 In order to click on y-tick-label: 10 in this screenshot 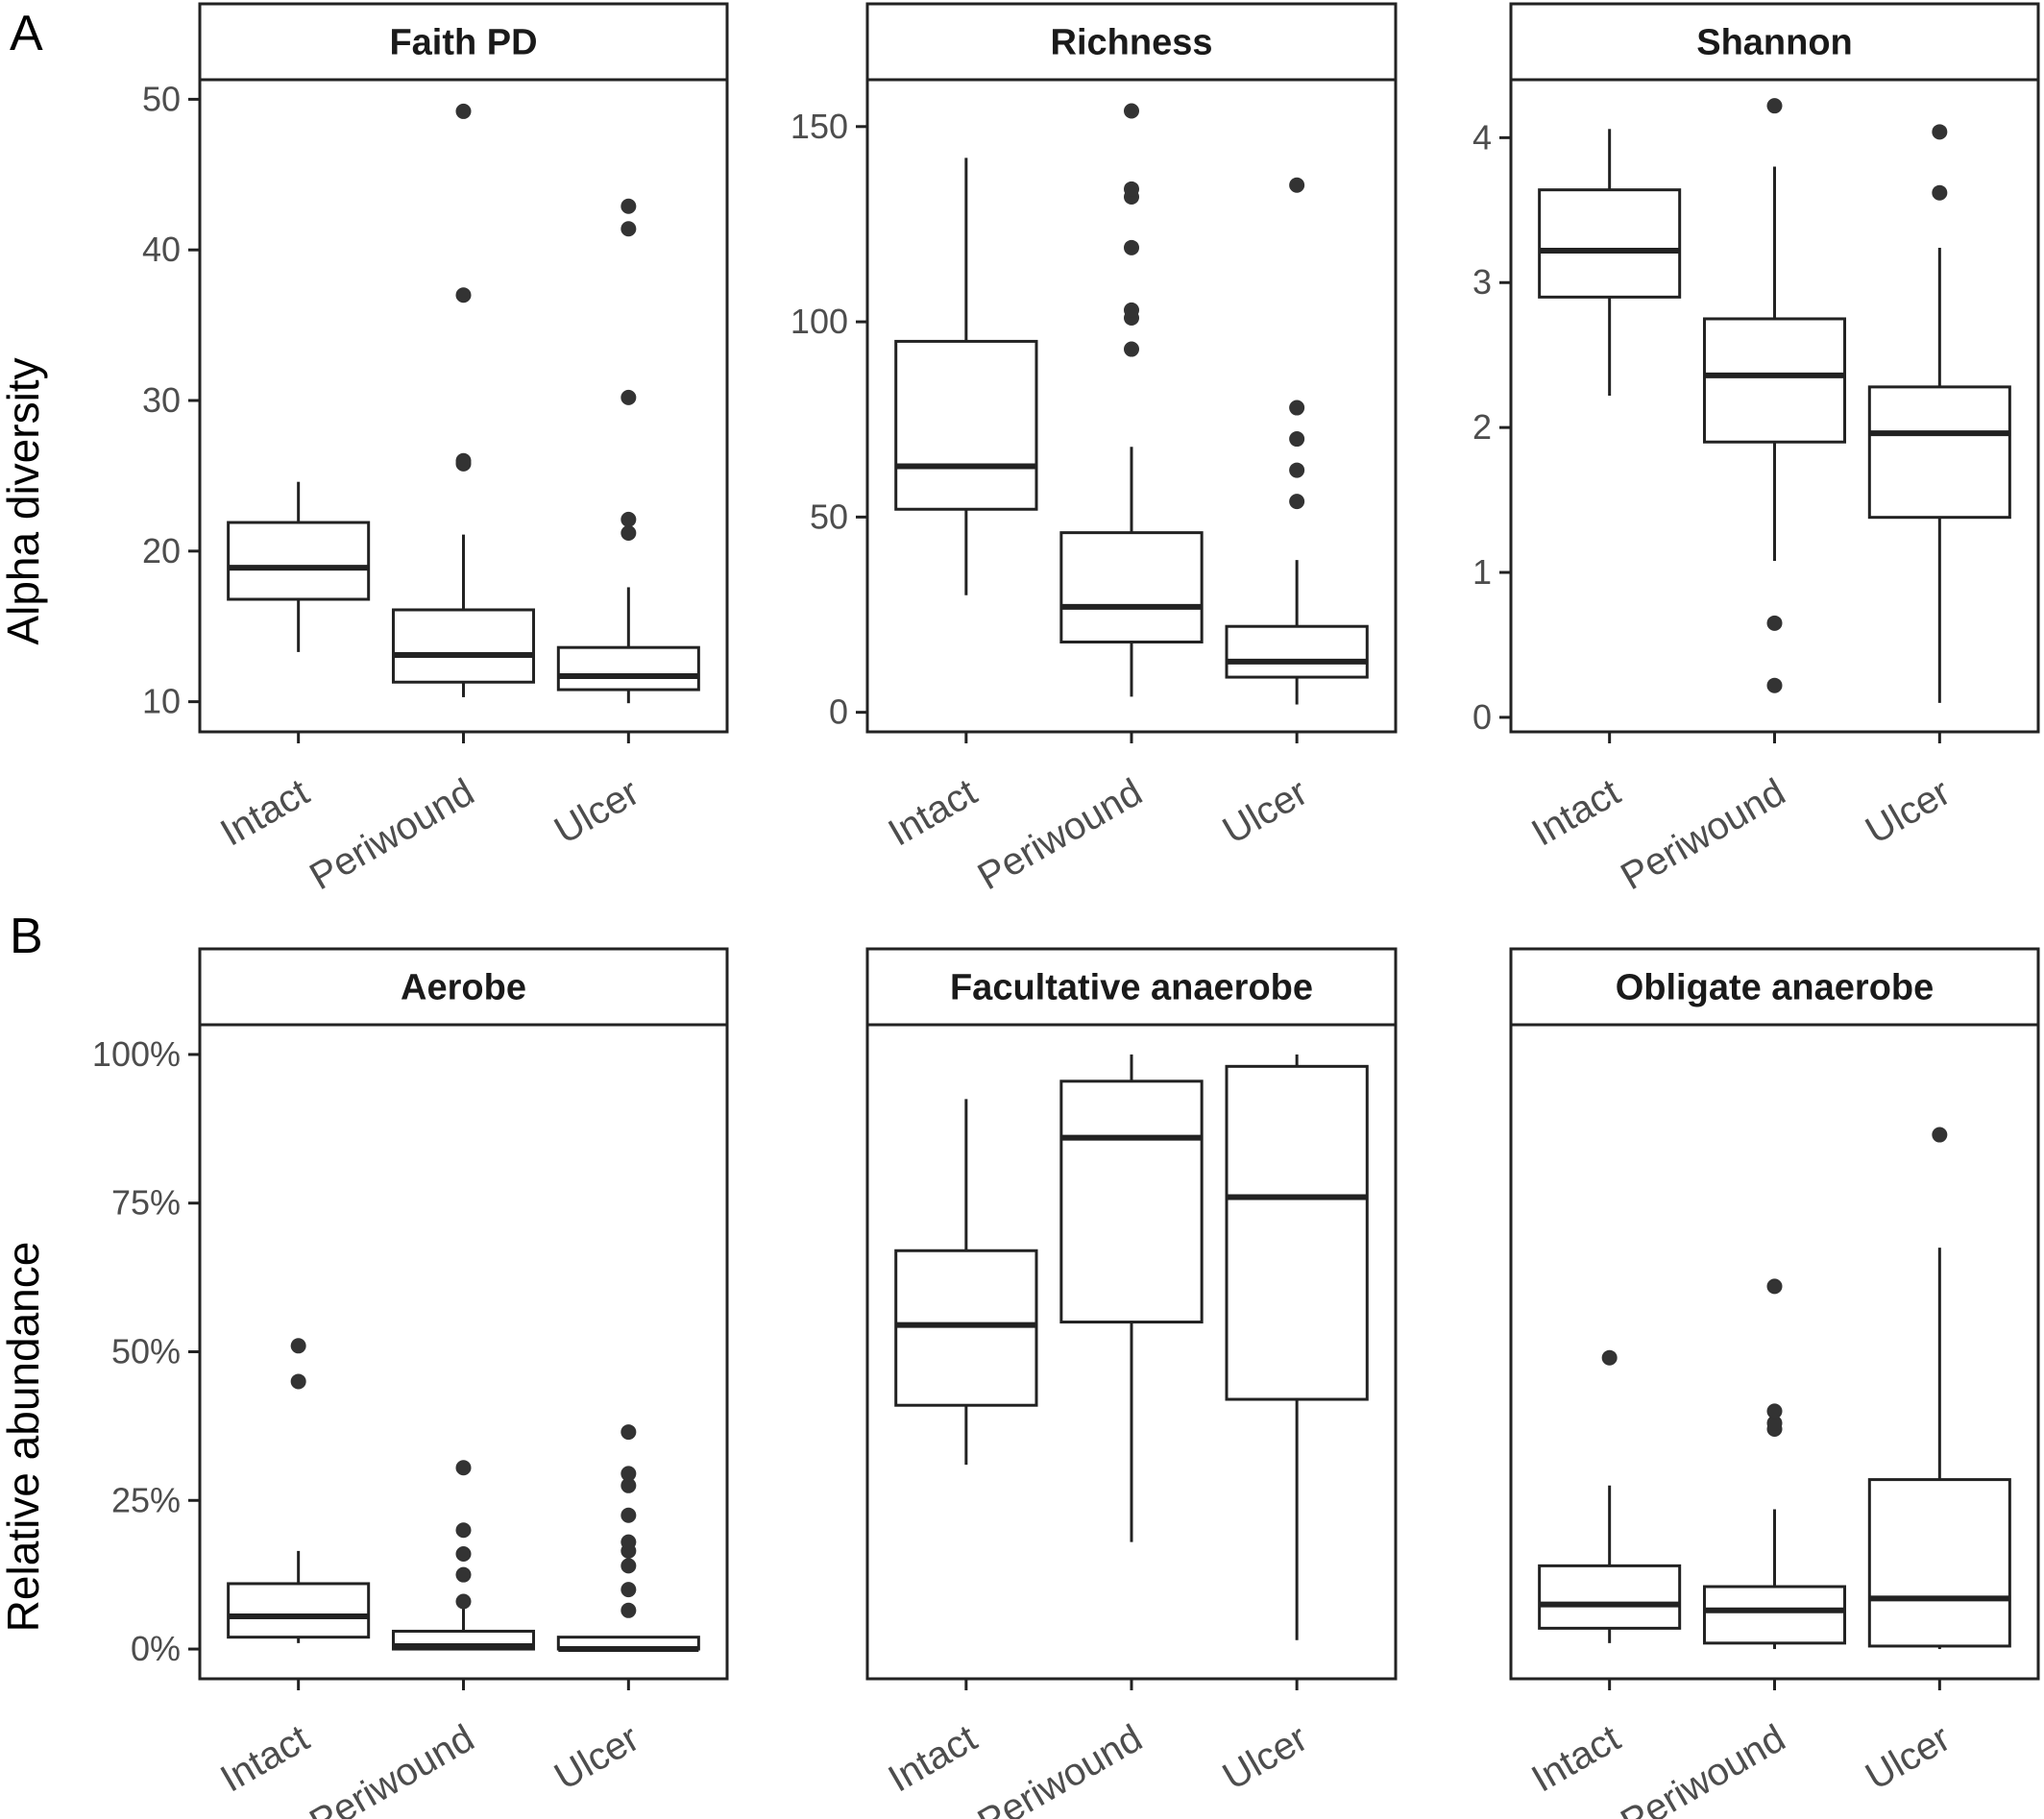, I will do `click(161, 701)`.